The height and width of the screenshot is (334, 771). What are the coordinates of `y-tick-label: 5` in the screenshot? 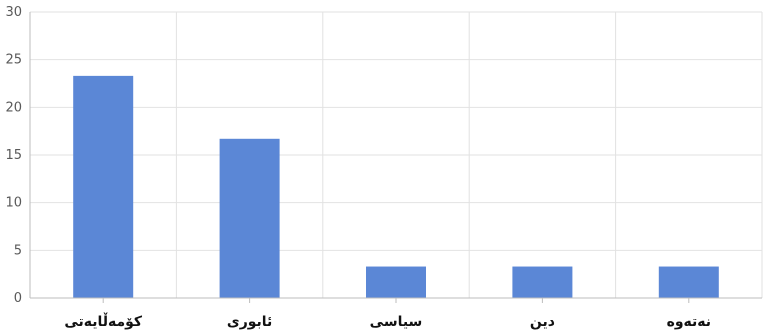 It's located at (18, 250).